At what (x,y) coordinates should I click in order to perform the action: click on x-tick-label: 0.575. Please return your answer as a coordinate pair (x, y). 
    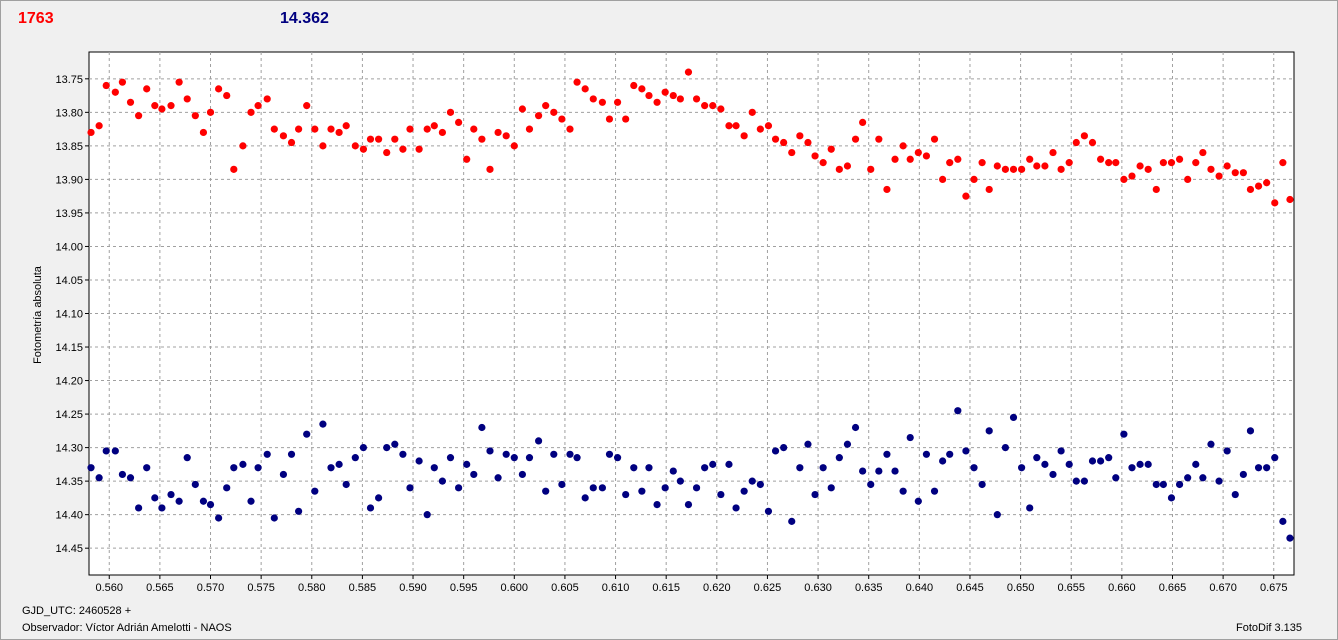
    Looking at the image, I should click on (261, 588).